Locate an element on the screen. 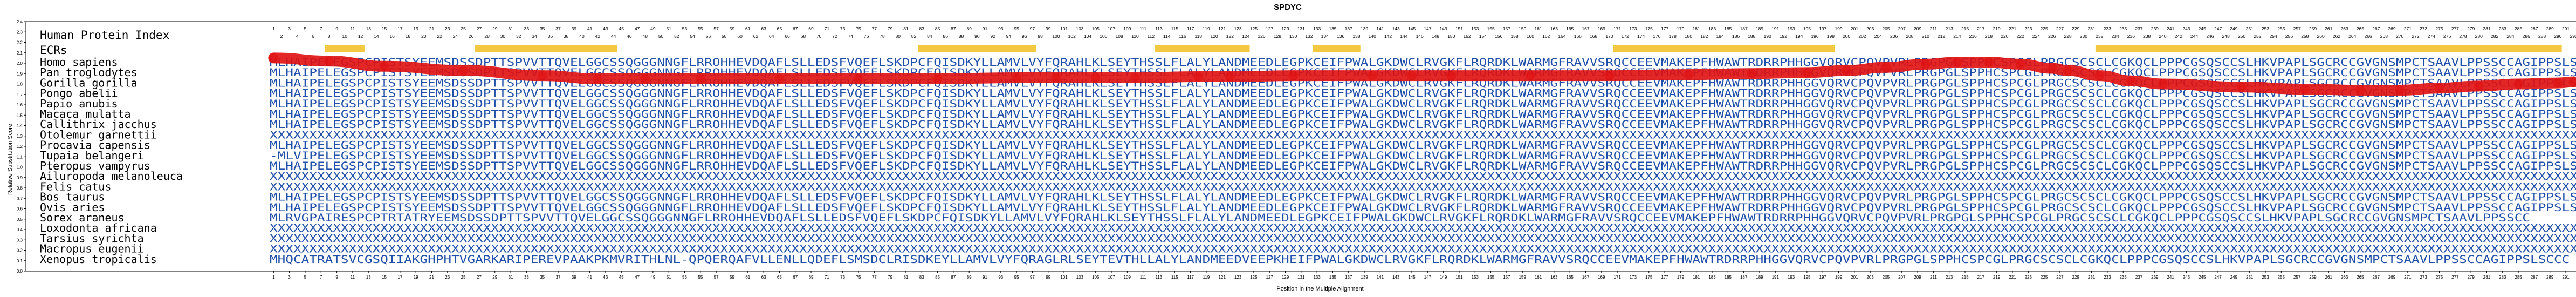 This screenshot has width=2576, height=297. x-tick-label: 109 is located at coordinates (1127, 278).